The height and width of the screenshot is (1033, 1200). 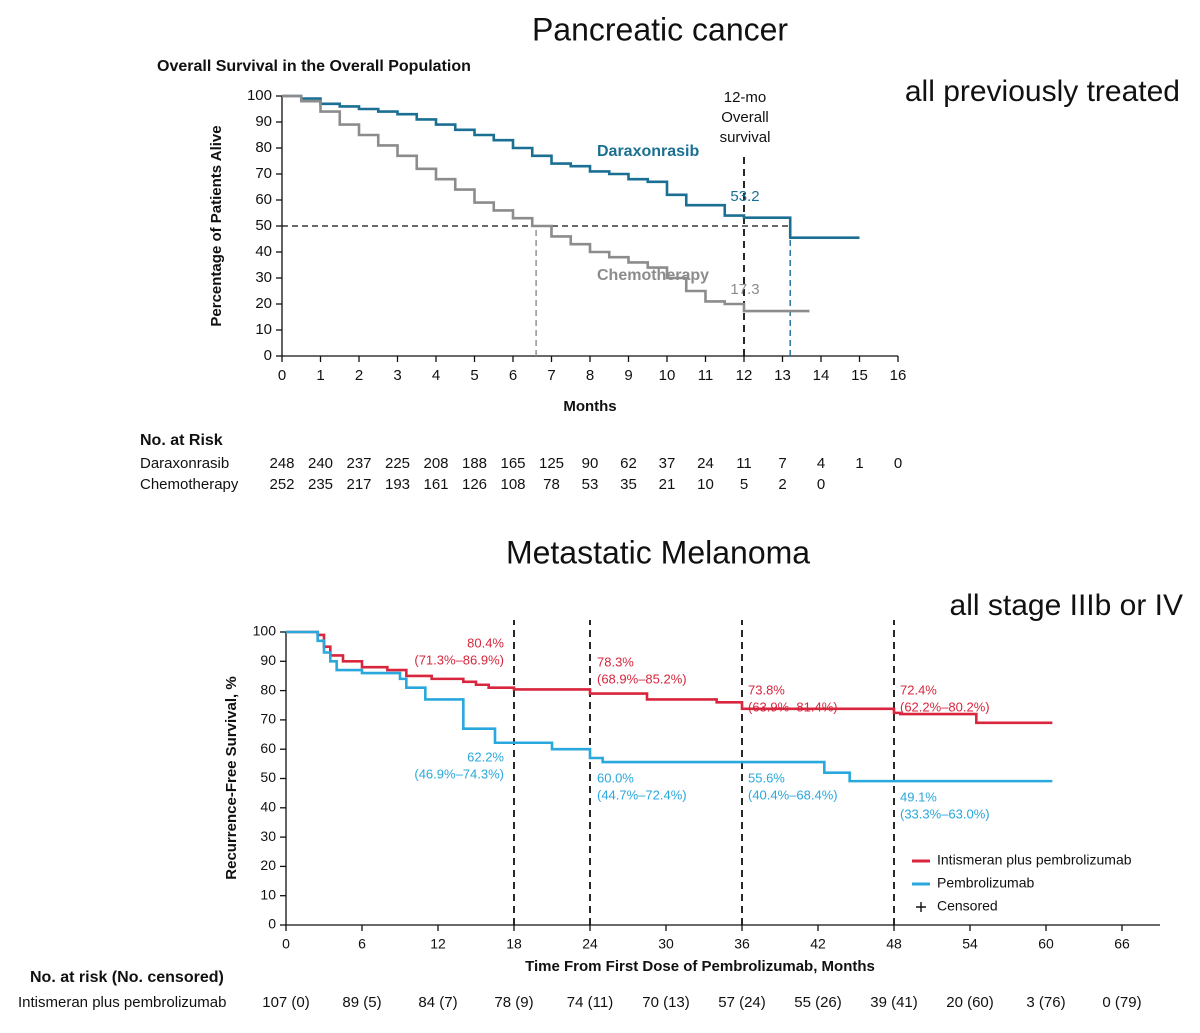 What do you see at coordinates (1066, 605) in the screenshot?
I see `note: all stage IIIb or IV` at bounding box center [1066, 605].